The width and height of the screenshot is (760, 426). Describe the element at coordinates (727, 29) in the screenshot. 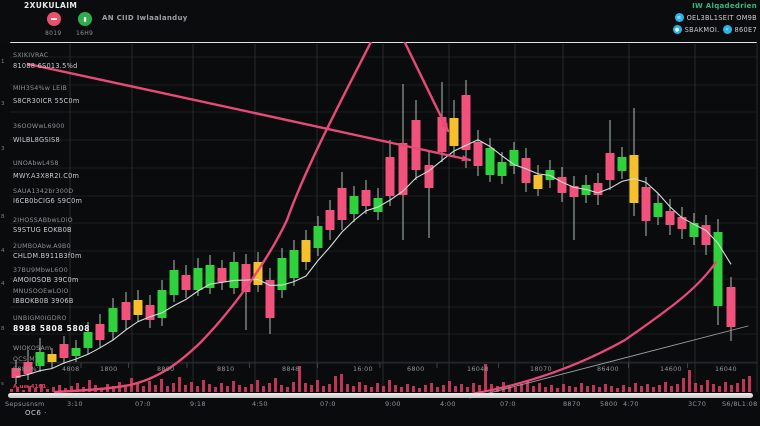

I see `coin-icon: •` at that location.